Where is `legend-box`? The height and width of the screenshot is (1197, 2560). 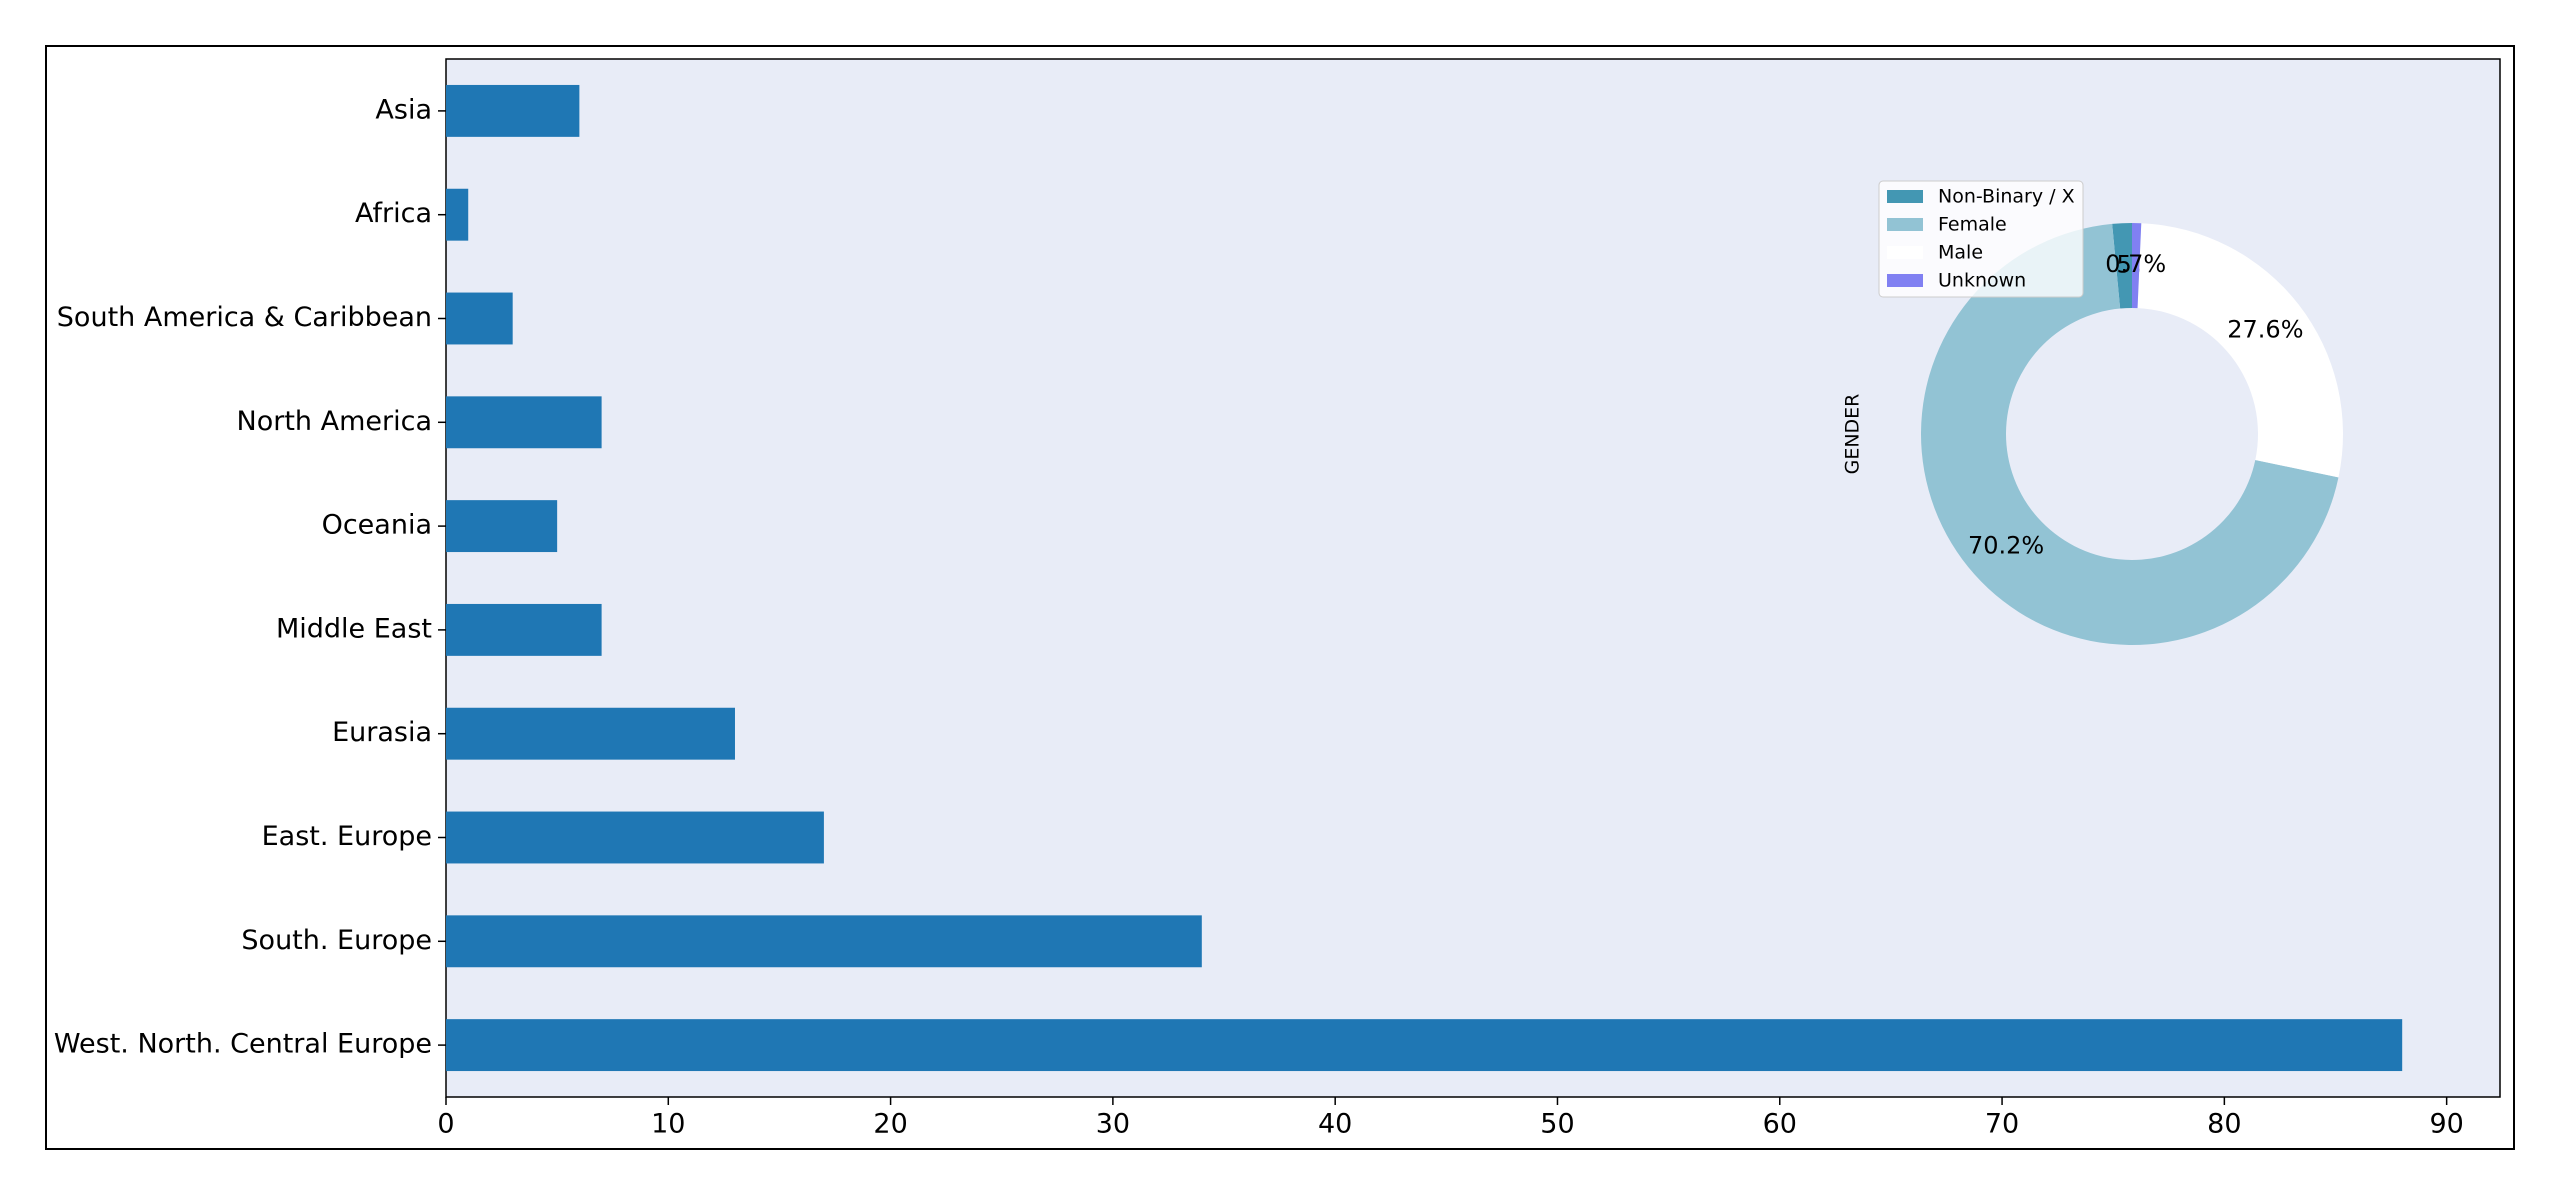 legend-box is located at coordinates (1981, 239).